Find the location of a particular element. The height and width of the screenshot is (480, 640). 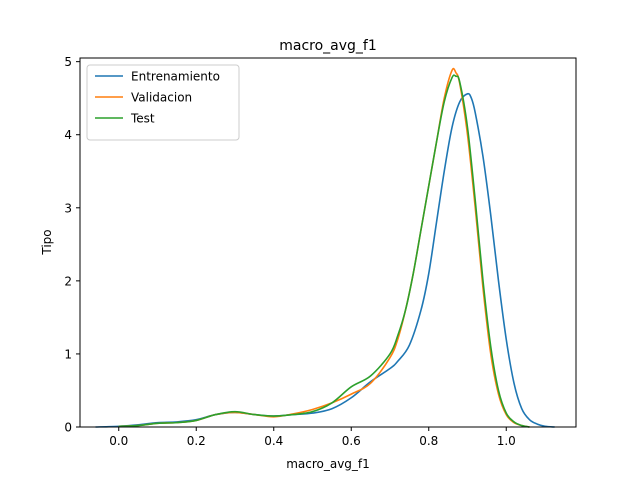

x-axis-label: macro_avg_f1 is located at coordinates (328, 464).